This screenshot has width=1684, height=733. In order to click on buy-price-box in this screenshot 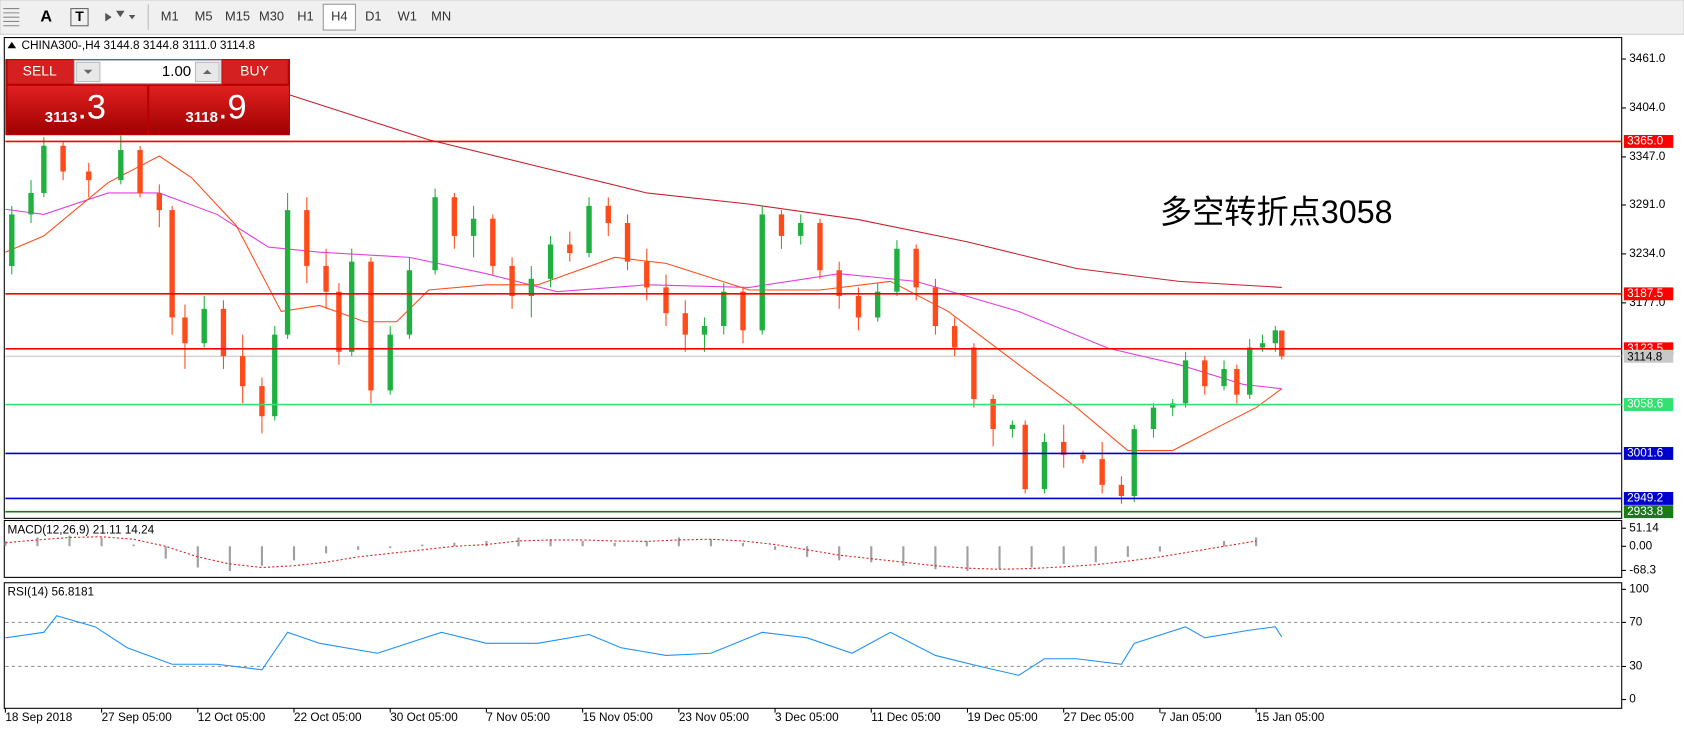, I will do `click(219, 110)`.